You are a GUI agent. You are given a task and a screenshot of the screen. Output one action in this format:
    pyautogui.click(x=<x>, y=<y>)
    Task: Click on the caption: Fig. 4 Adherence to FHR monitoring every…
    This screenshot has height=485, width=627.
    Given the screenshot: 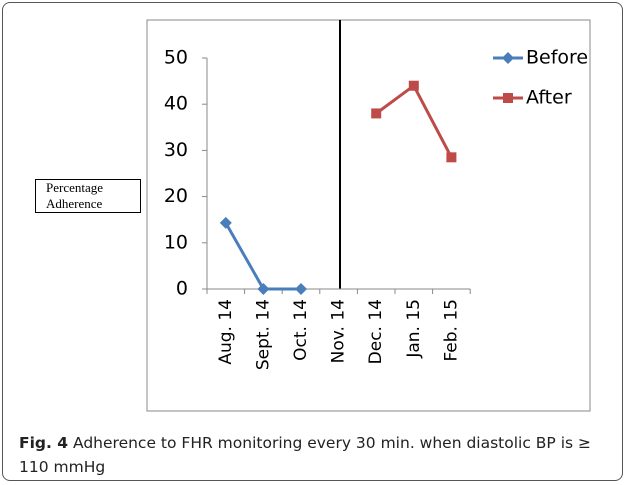 What is the action you would take?
    pyautogui.click(x=314, y=455)
    